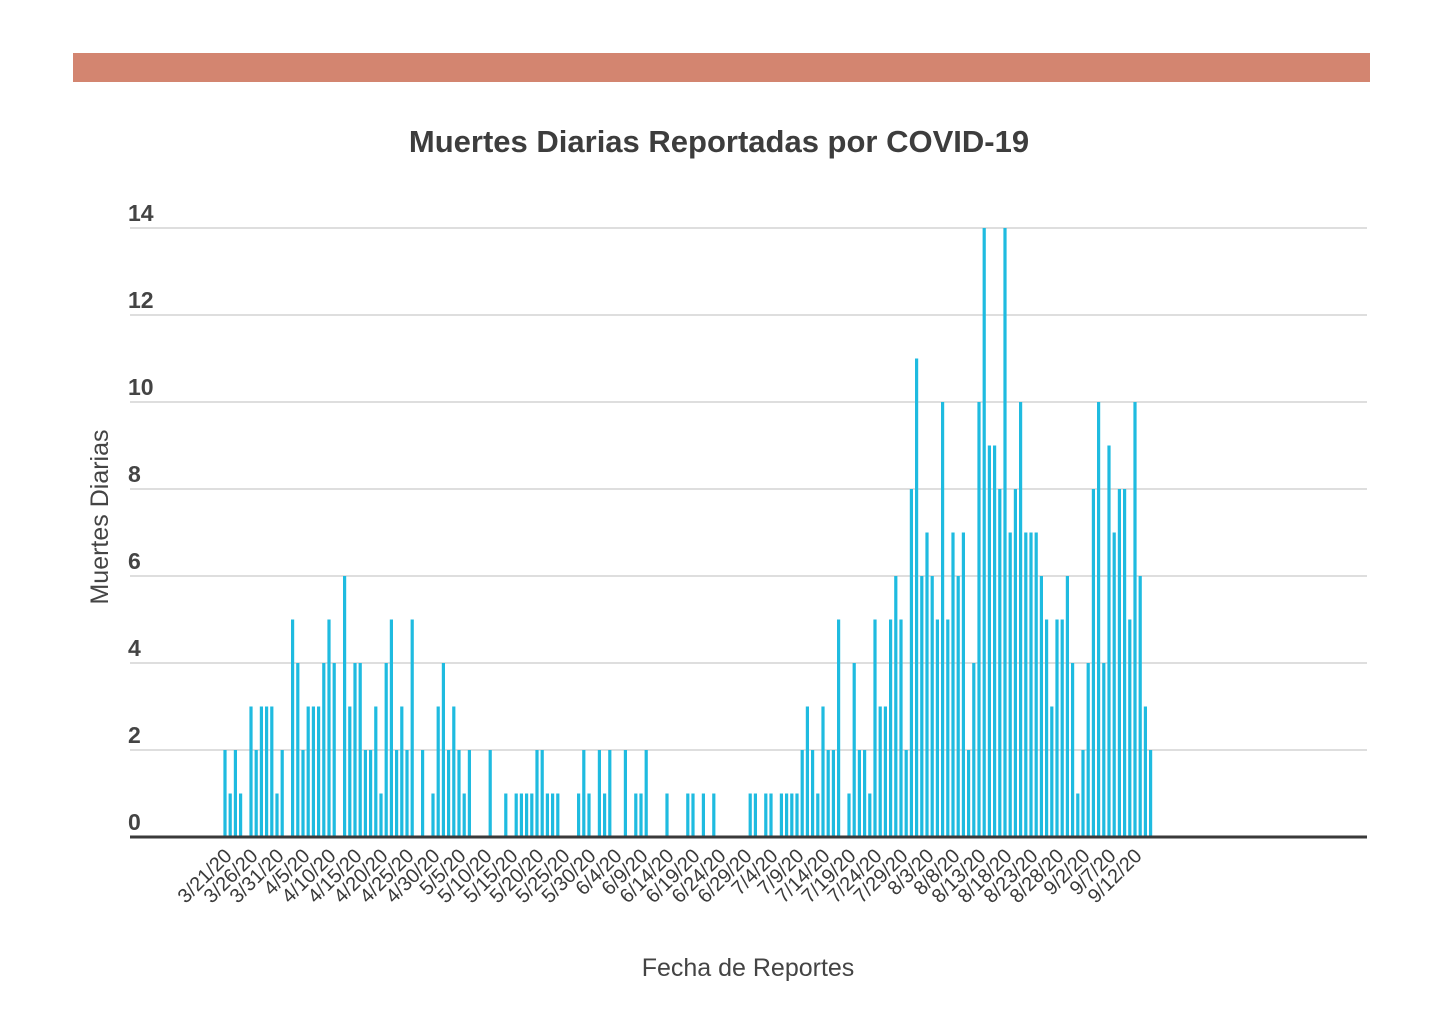  Describe the element at coordinates (748, 968) in the screenshot. I see `x-axis-label: Fecha de Reportes` at that location.